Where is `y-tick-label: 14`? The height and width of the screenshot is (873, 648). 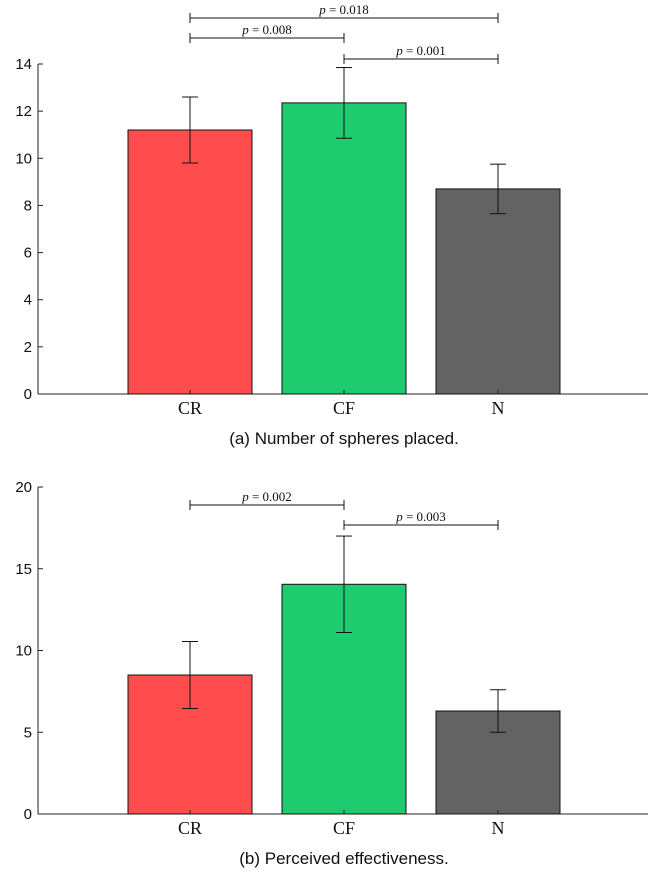
y-tick-label: 14 is located at coordinates (23, 64).